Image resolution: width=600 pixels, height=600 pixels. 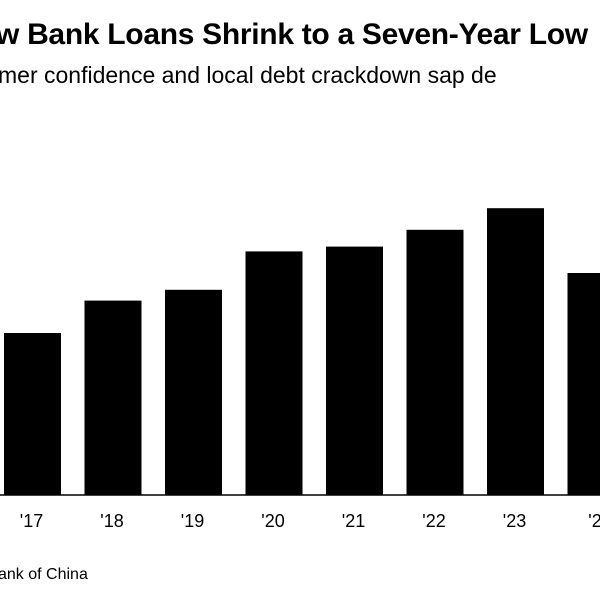 What do you see at coordinates (192, 521) in the screenshot?
I see `x-tick-label: '19` at bounding box center [192, 521].